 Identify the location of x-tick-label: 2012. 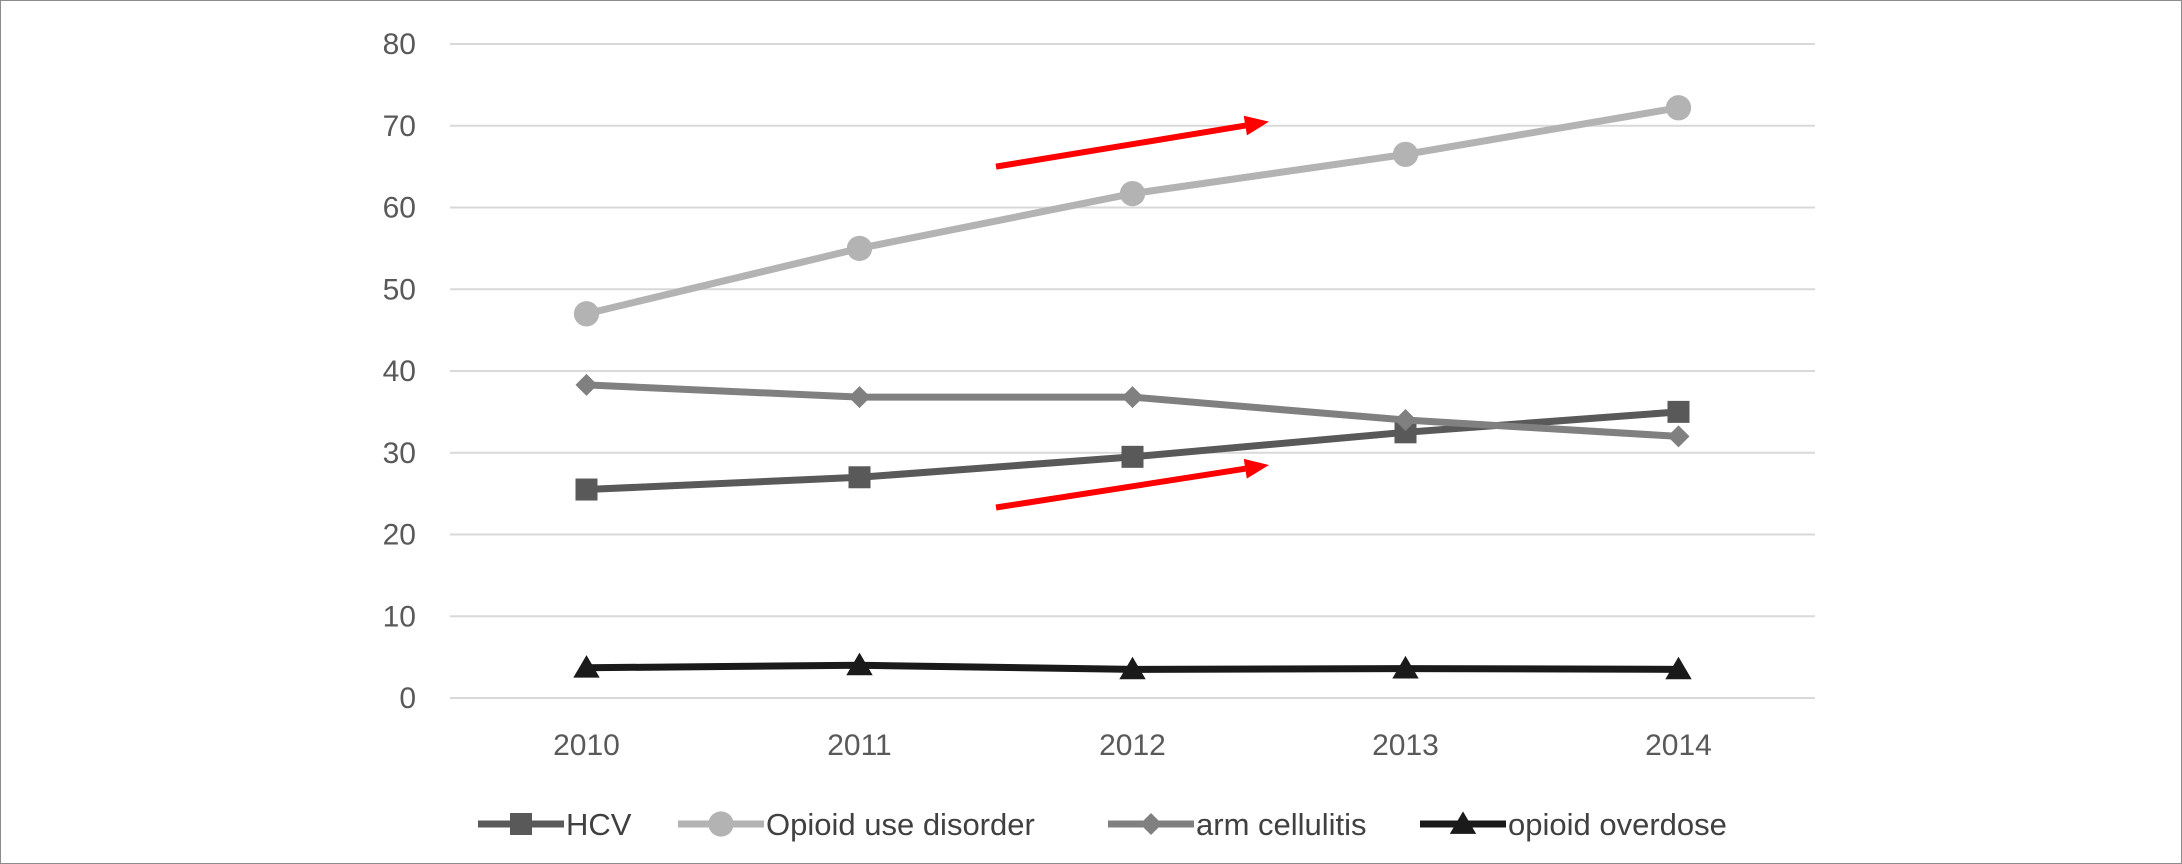
(1132, 745).